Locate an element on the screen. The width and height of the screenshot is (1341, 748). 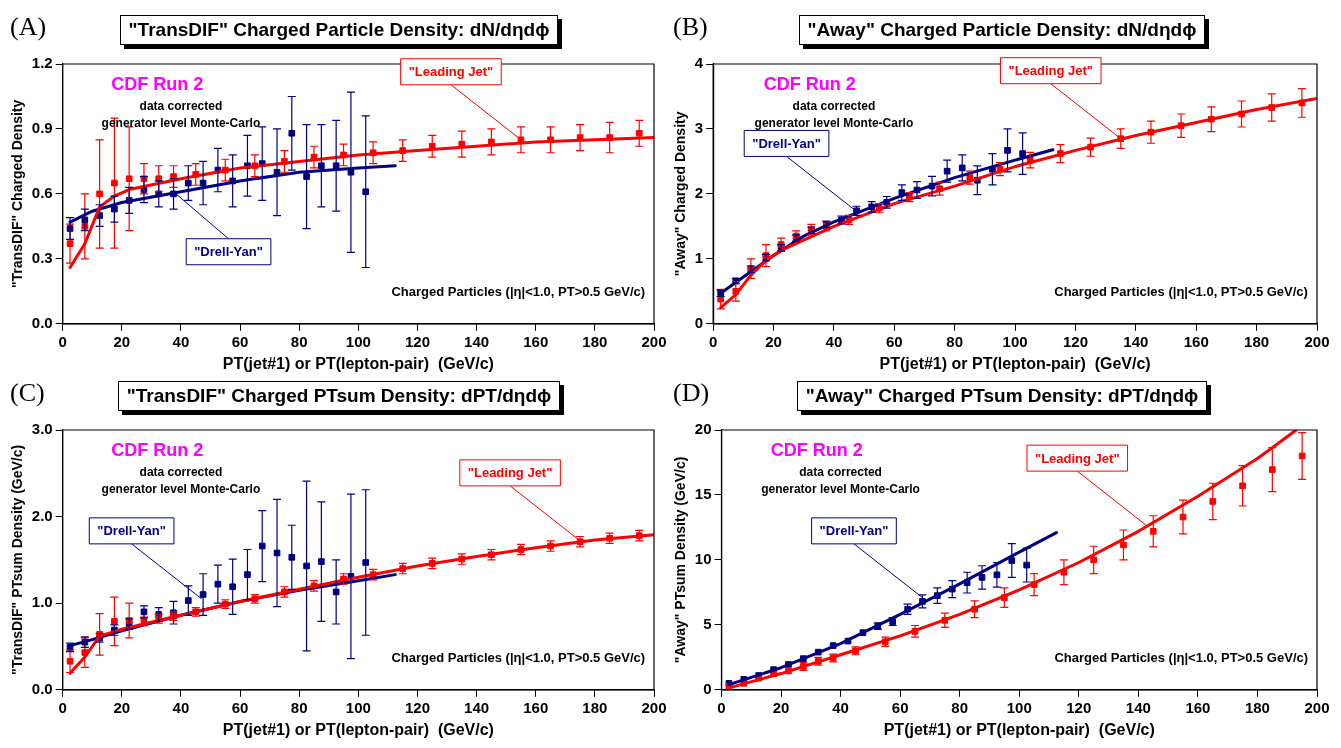
y-tick-label: 4 is located at coordinates (699, 63).